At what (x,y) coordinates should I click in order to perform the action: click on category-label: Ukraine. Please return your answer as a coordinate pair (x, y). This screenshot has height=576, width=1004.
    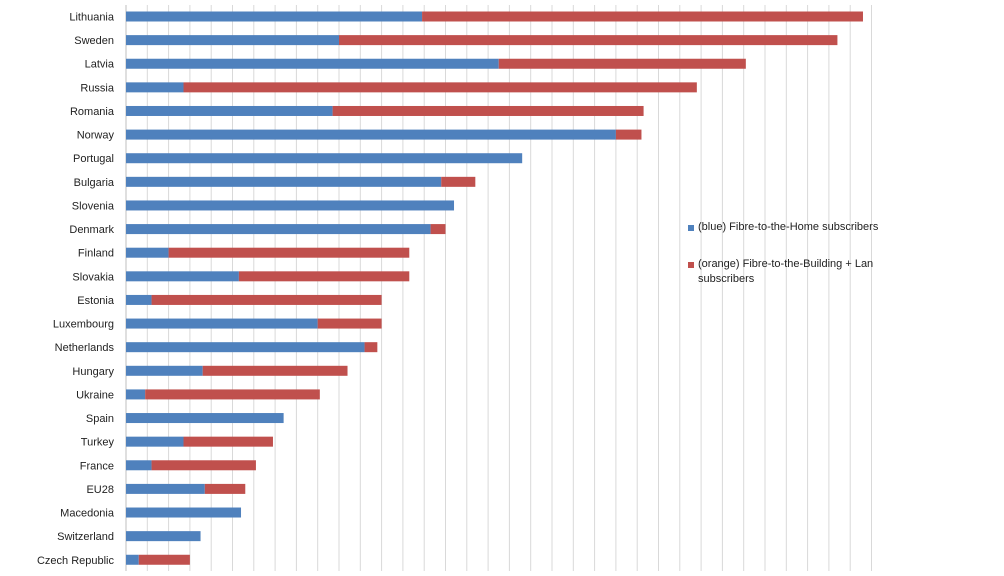
    Looking at the image, I should click on (95, 395).